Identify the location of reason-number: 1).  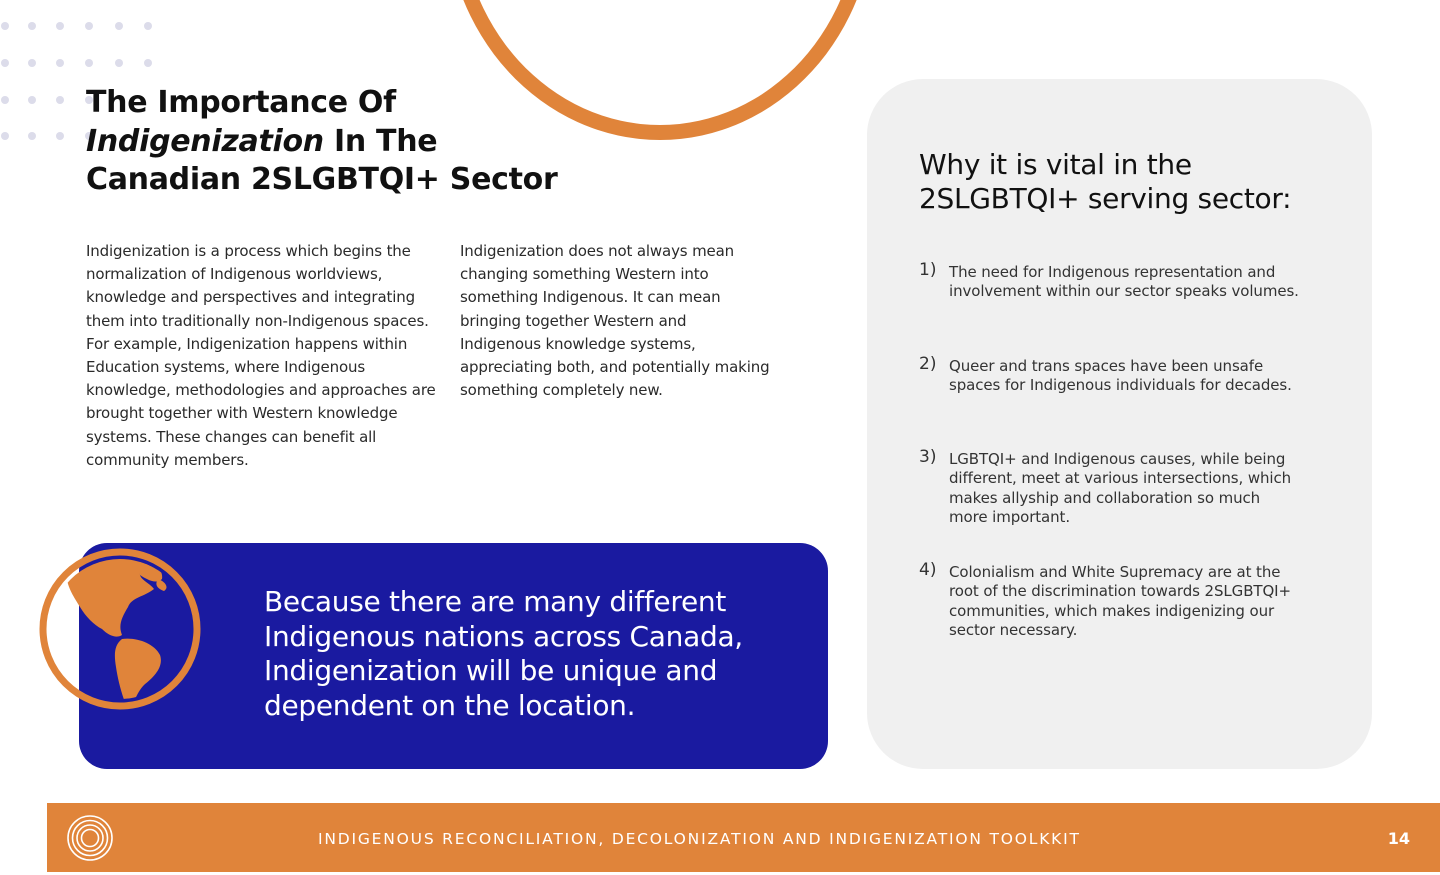
(928, 270).